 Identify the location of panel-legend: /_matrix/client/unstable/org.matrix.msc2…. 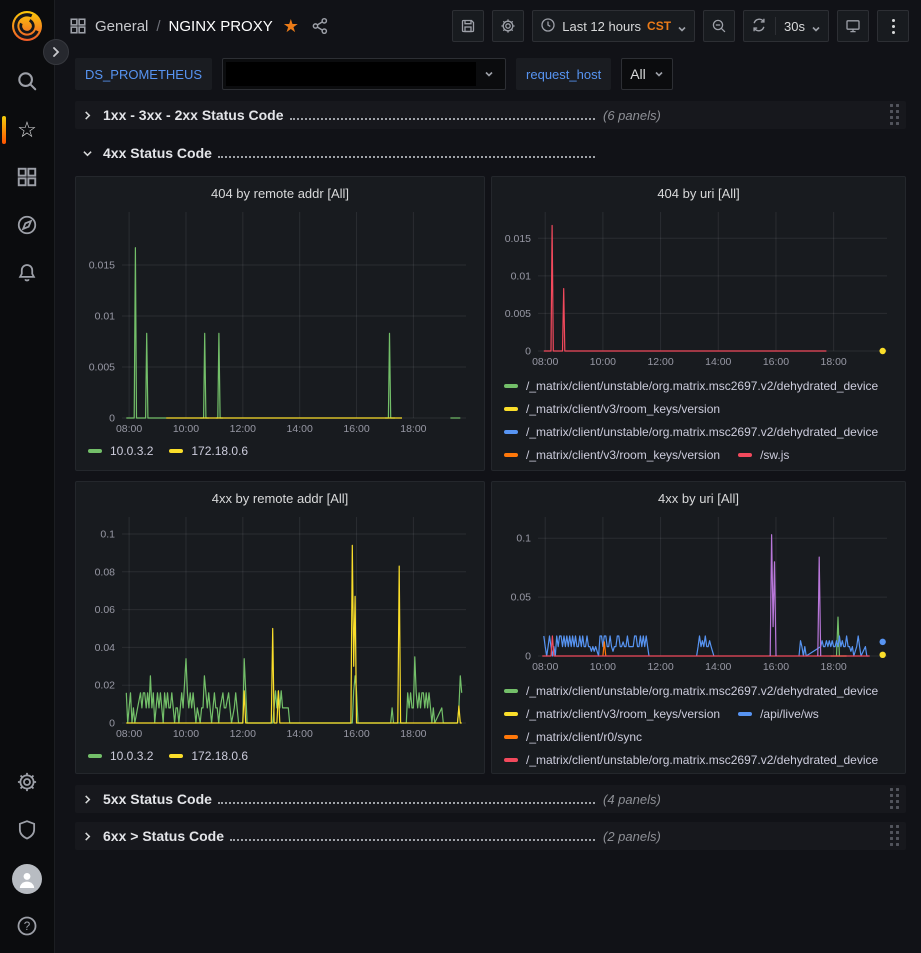
(698, 418).